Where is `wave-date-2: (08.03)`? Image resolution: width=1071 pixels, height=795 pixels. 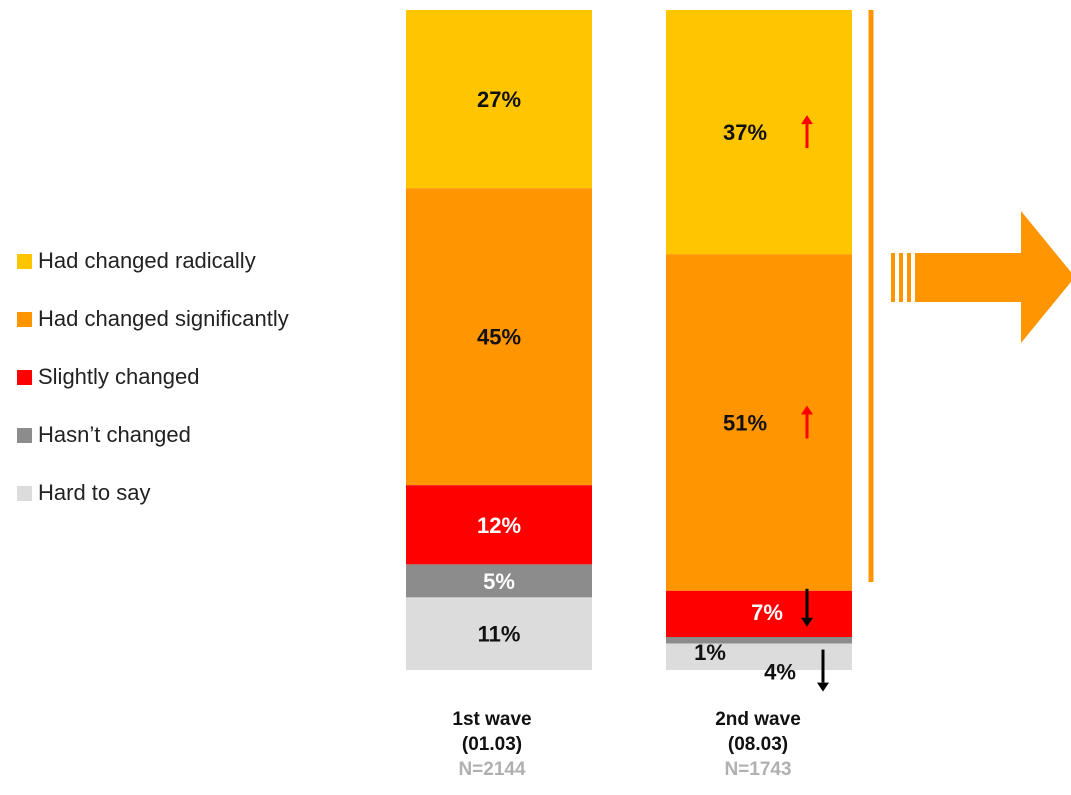
wave-date-2: (08.03) is located at coordinates (758, 744).